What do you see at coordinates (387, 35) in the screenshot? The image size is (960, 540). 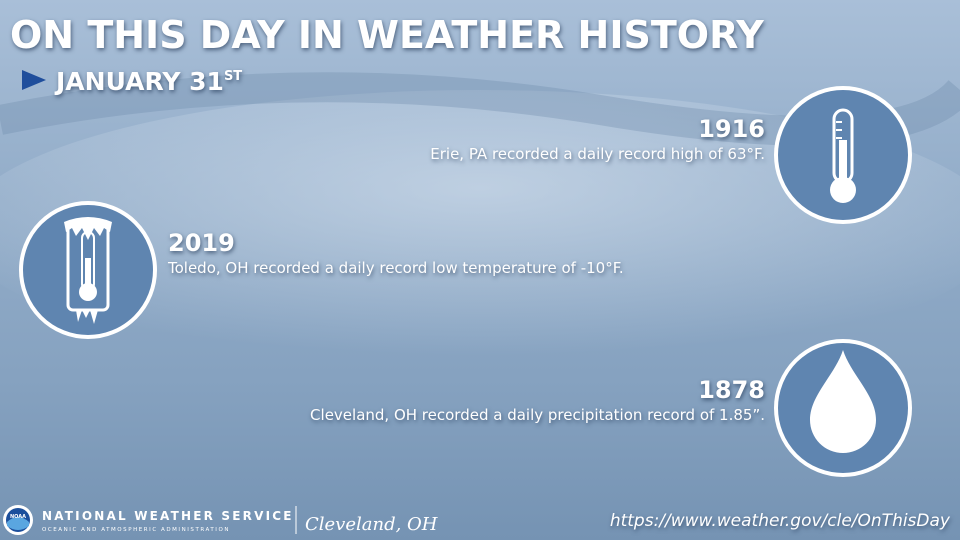 I see `title: ON THIS DAY IN WEATHER HISTORY` at bounding box center [387, 35].